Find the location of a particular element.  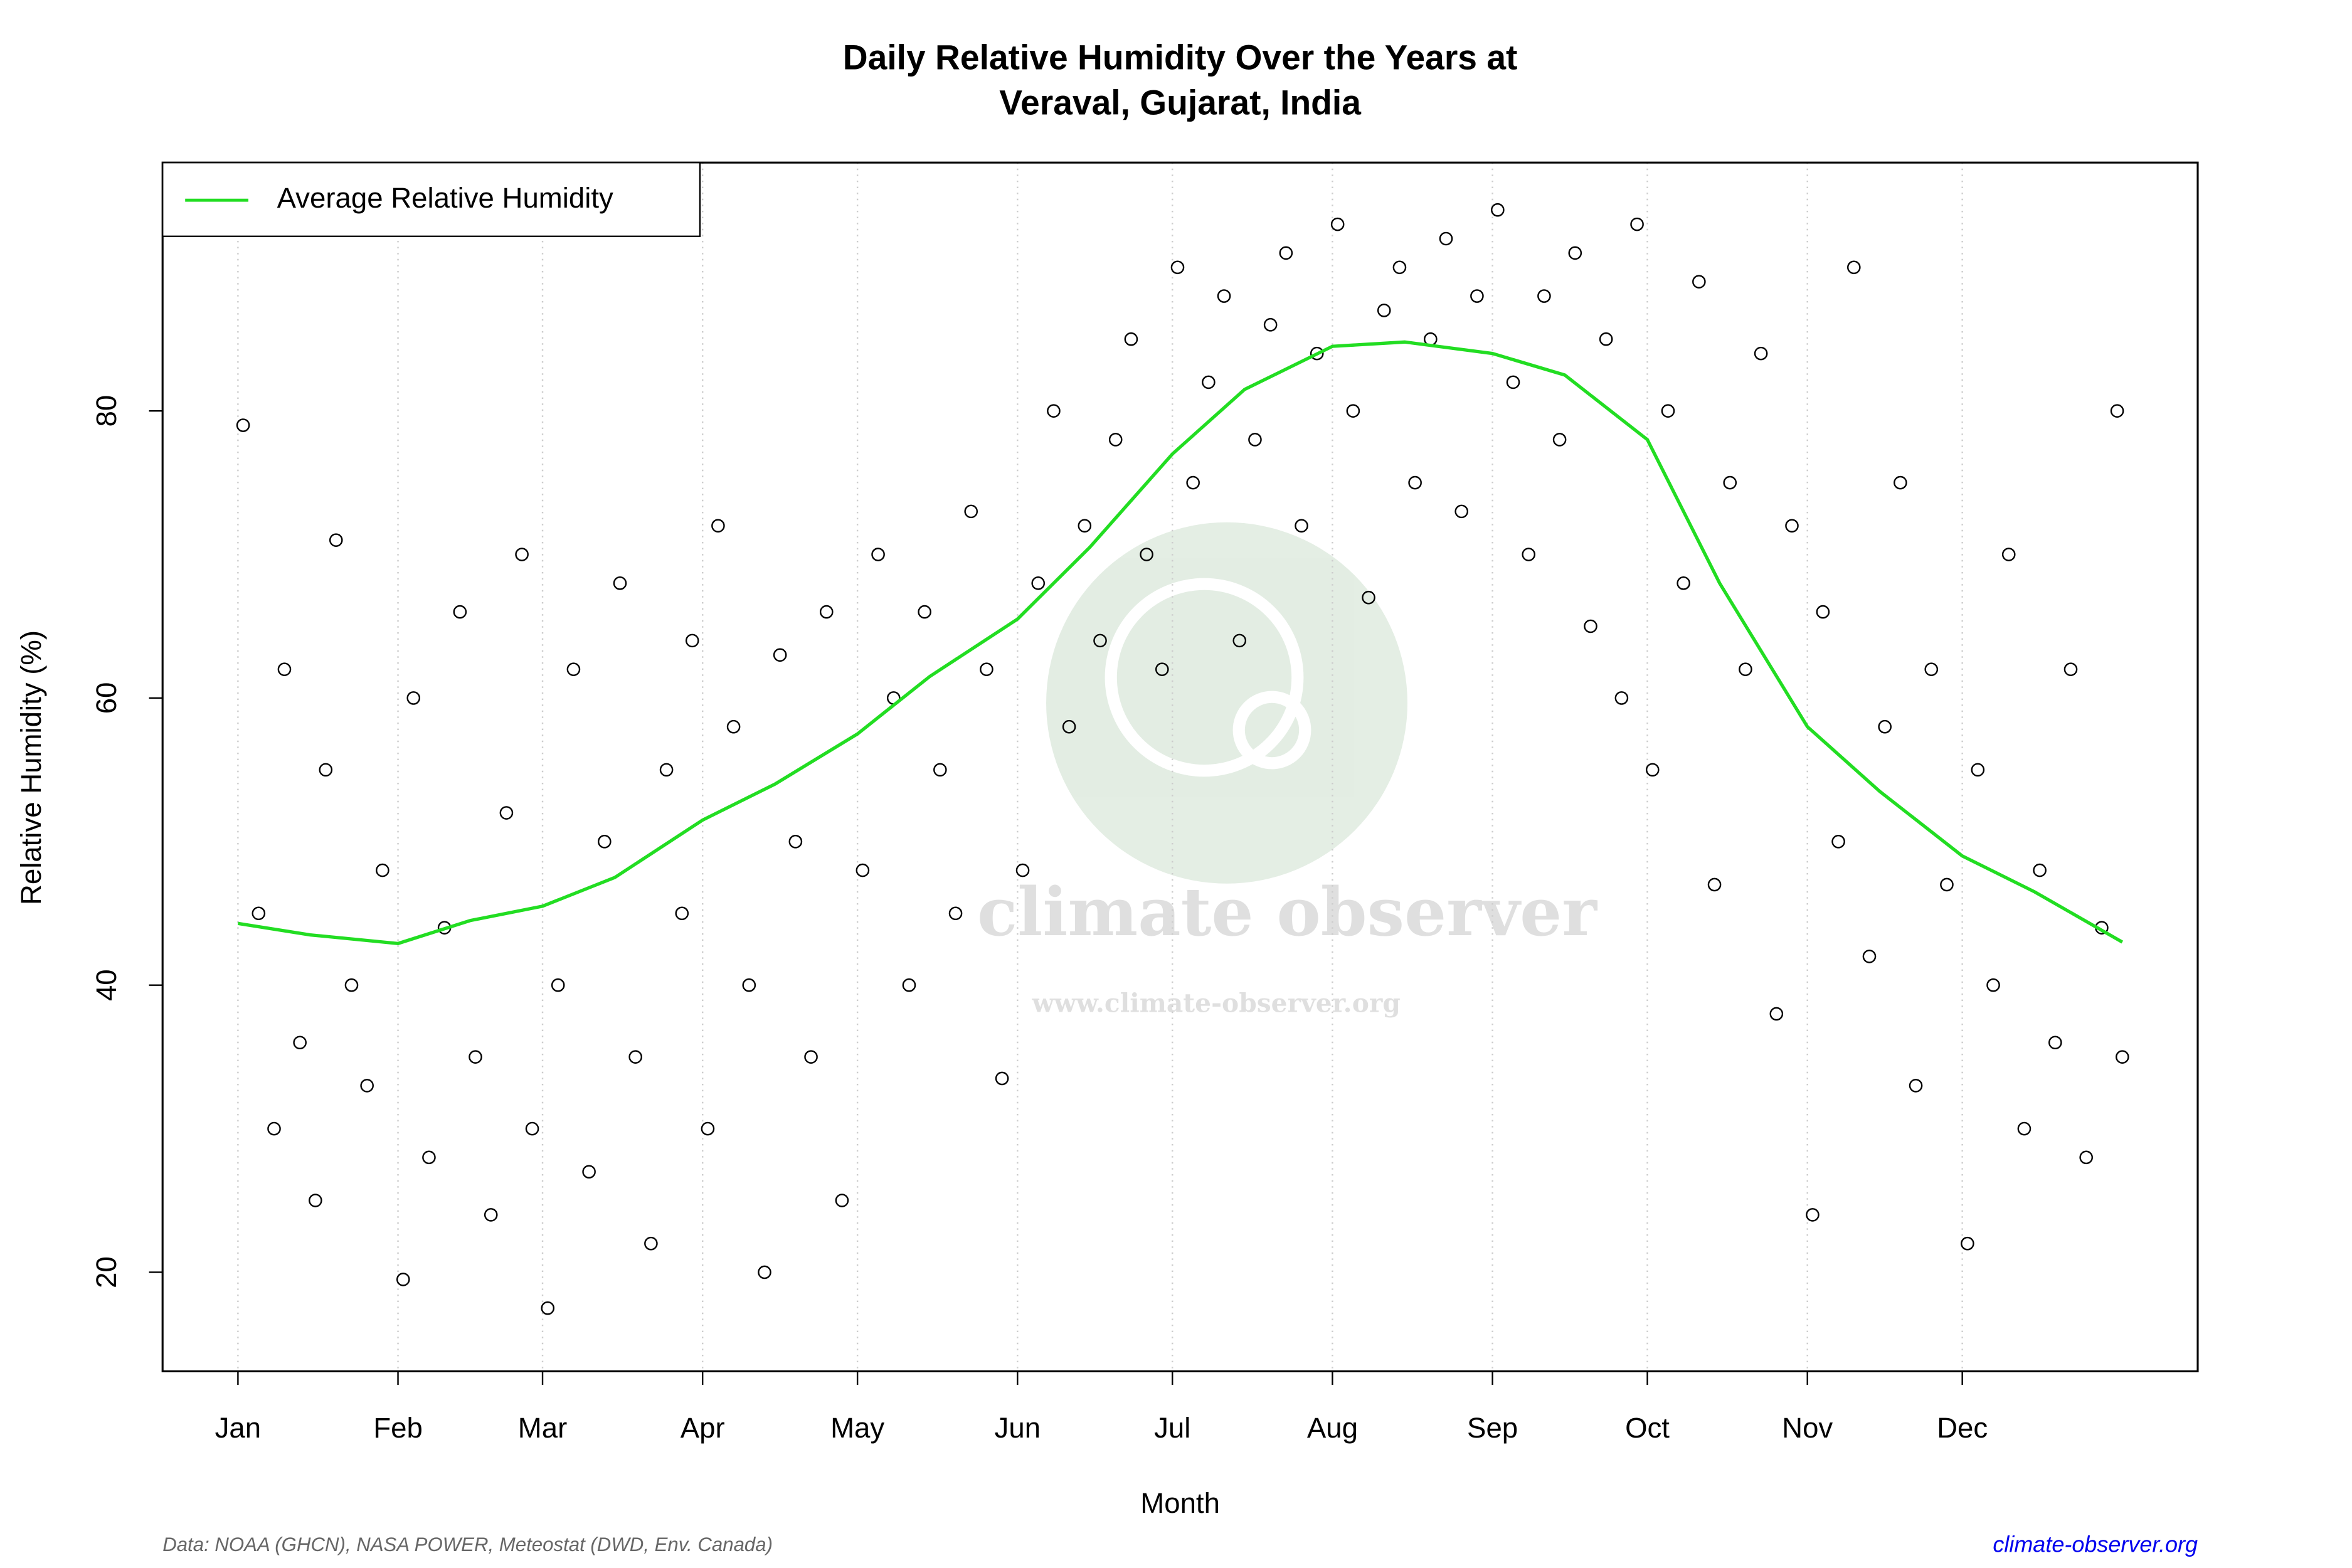

x-tick-label: May is located at coordinates (857, 1428).